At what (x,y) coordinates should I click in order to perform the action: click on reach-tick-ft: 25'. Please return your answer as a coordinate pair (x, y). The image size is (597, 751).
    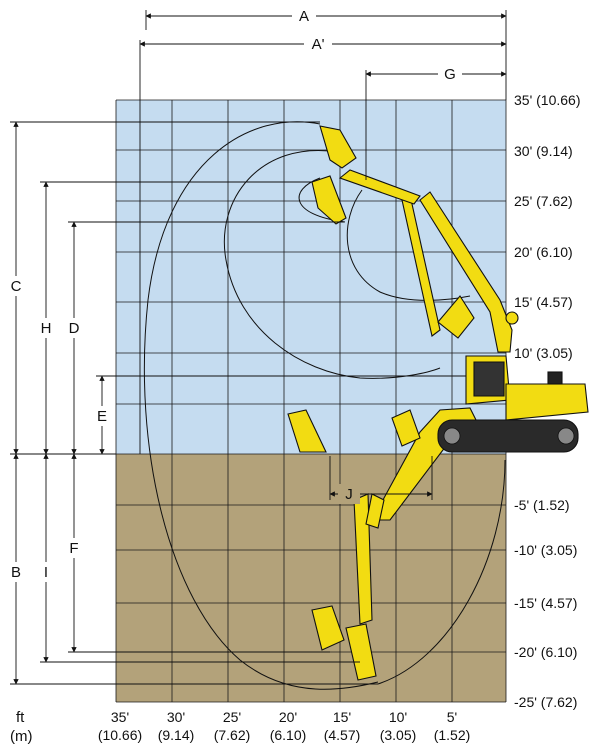
    Looking at the image, I should click on (232, 717).